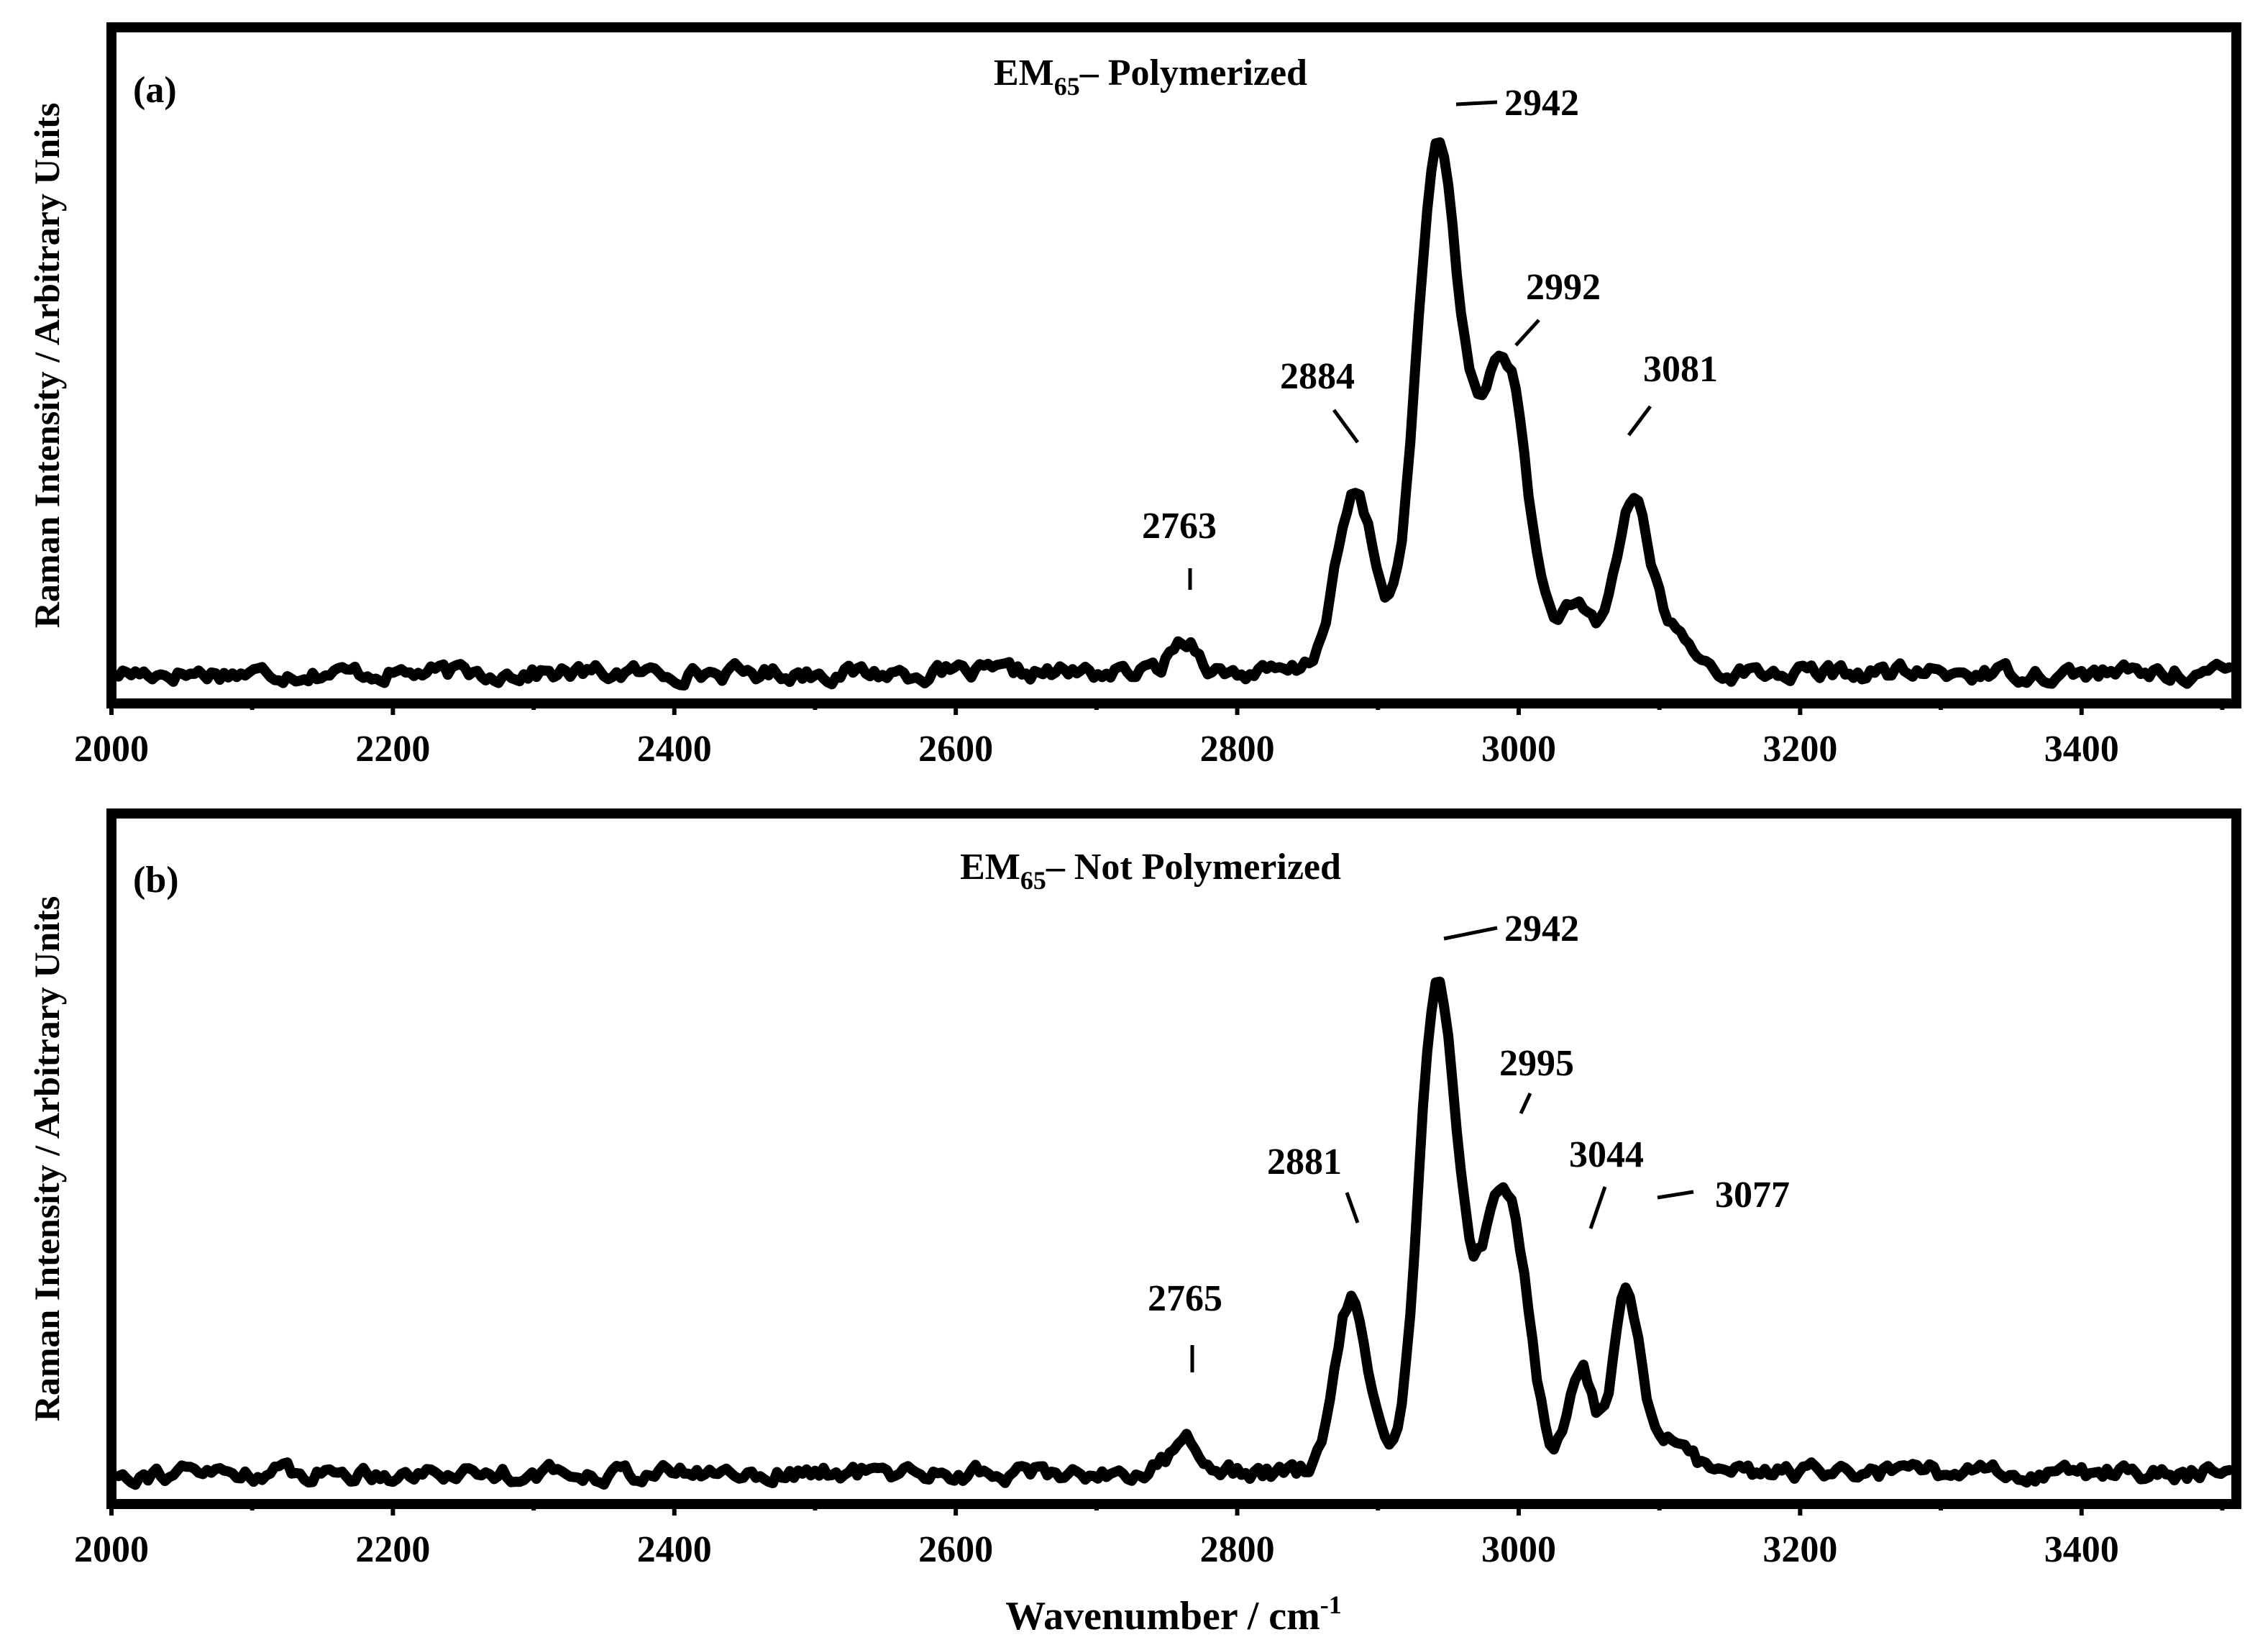  What do you see at coordinates (47, 366) in the screenshot?
I see `y-axis-label-a: Raman Intensity / Arbitrary Units` at bounding box center [47, 366].